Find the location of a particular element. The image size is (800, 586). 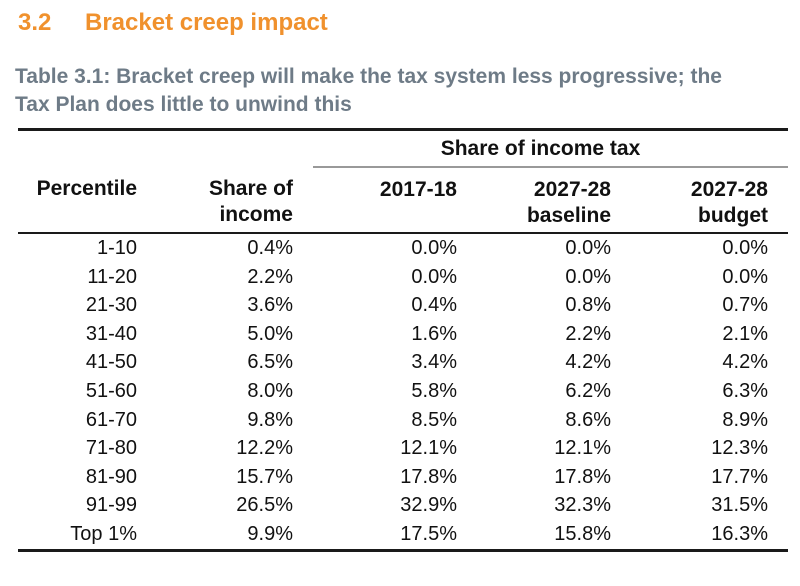

table-row: 91-99 26.5% 32.9% 32.3% 31.5% is located at coordinates (403, 505).